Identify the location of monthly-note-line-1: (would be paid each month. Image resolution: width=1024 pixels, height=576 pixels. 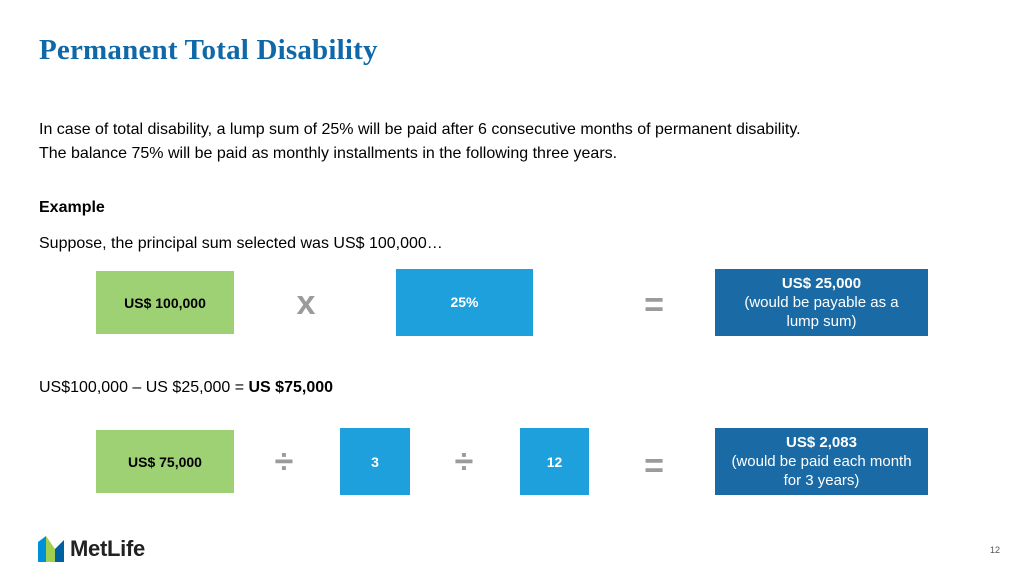
(821, 461).